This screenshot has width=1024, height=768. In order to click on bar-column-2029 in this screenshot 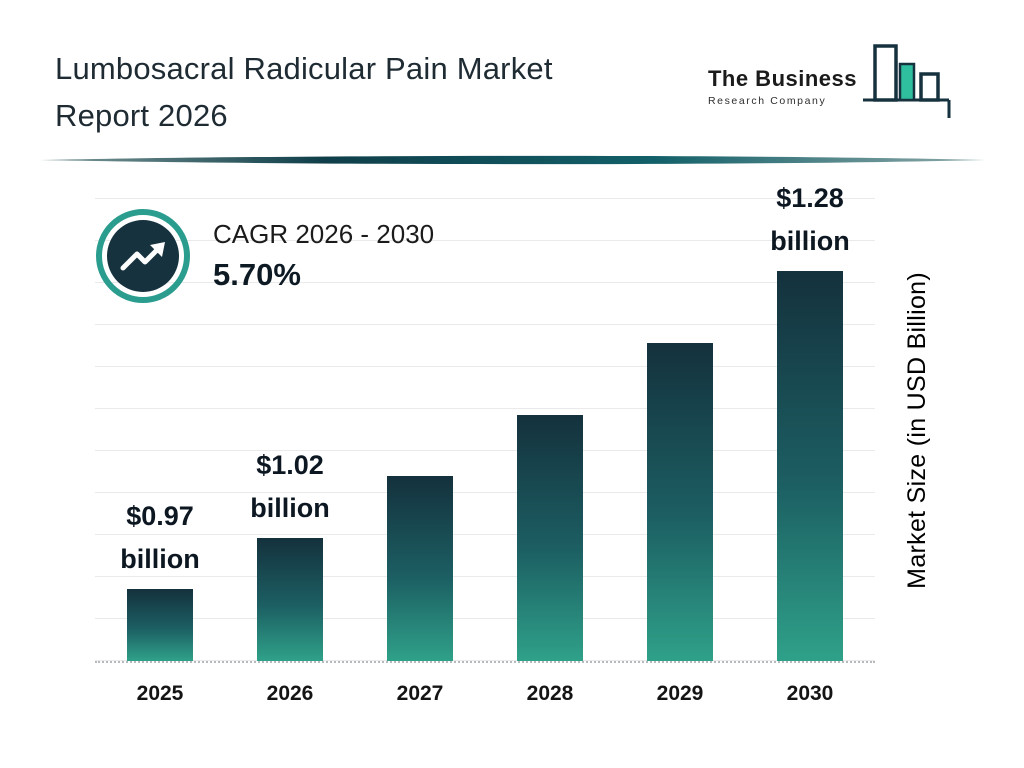, I will do `click(680, 502)`.